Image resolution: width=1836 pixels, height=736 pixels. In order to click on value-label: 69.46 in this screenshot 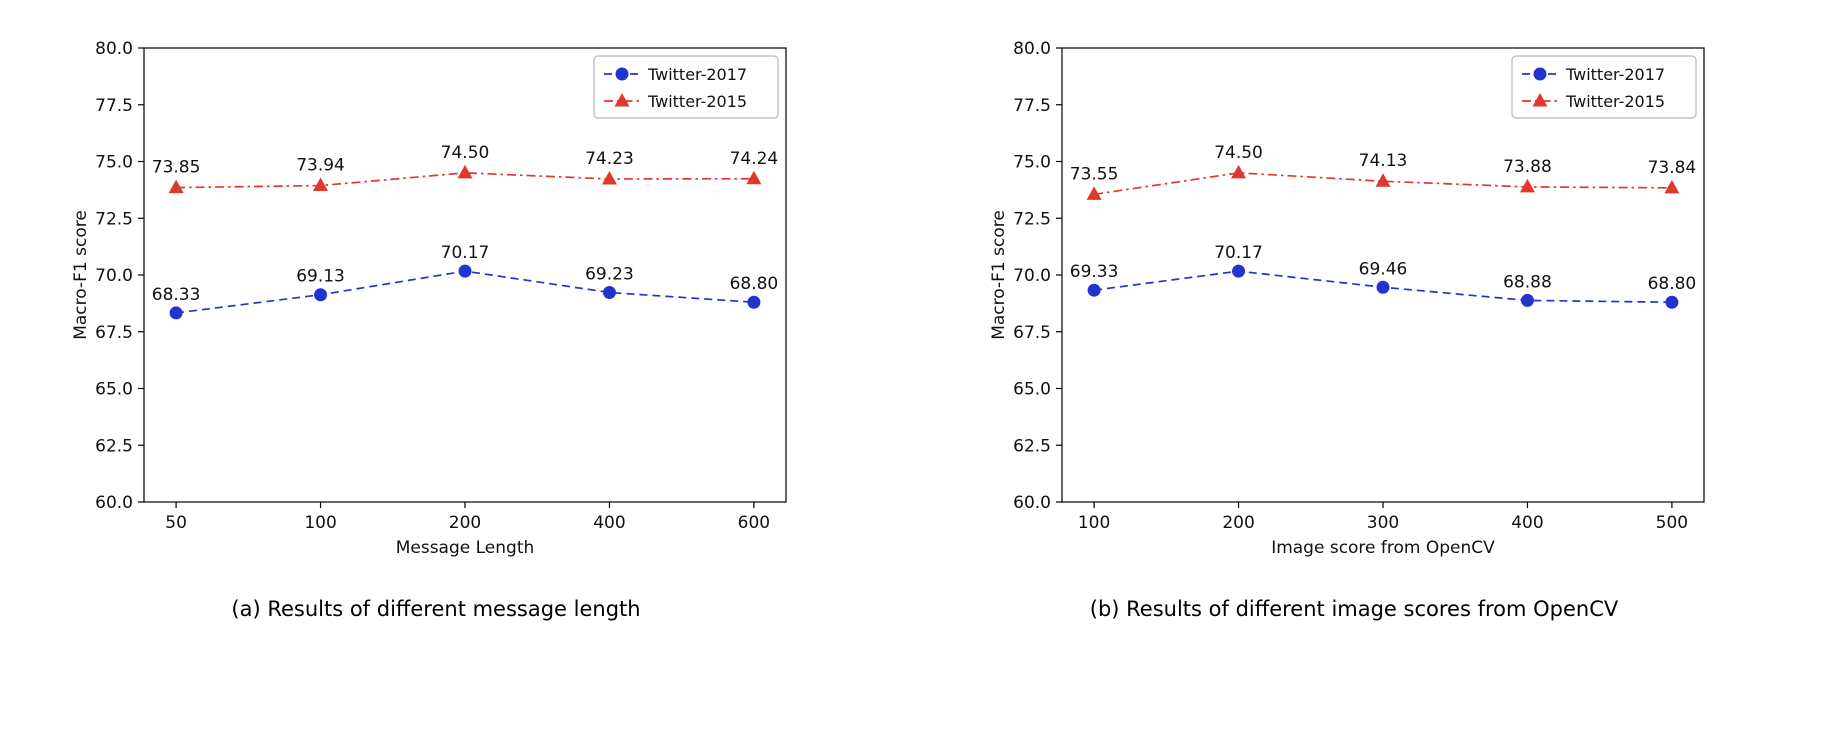, I will do `click(1383, 269)`.